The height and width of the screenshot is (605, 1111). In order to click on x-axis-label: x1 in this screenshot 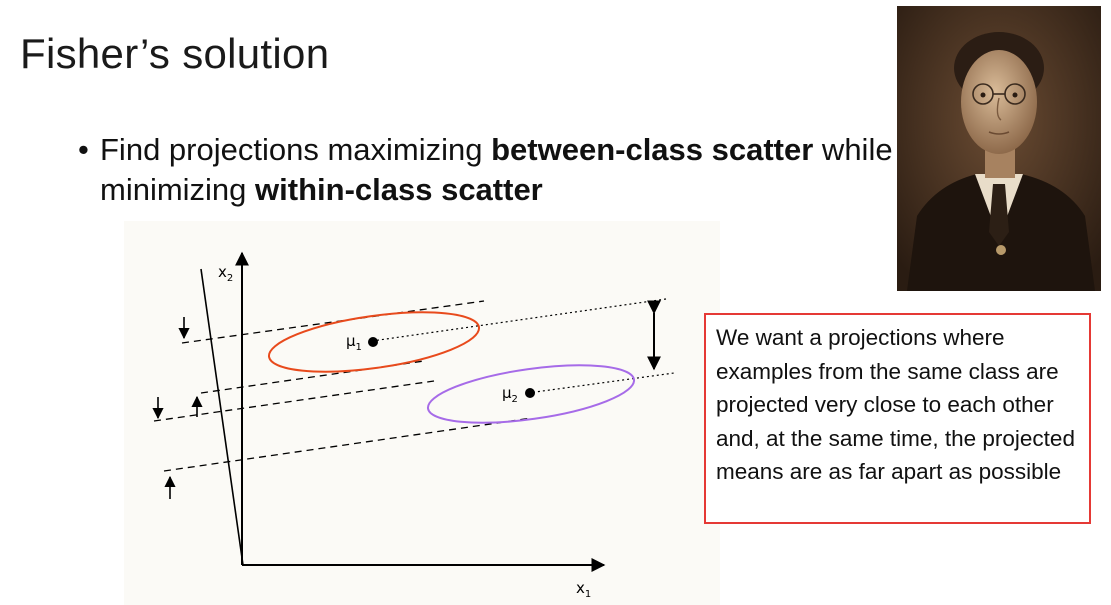, I will do `click(583, 589)`.